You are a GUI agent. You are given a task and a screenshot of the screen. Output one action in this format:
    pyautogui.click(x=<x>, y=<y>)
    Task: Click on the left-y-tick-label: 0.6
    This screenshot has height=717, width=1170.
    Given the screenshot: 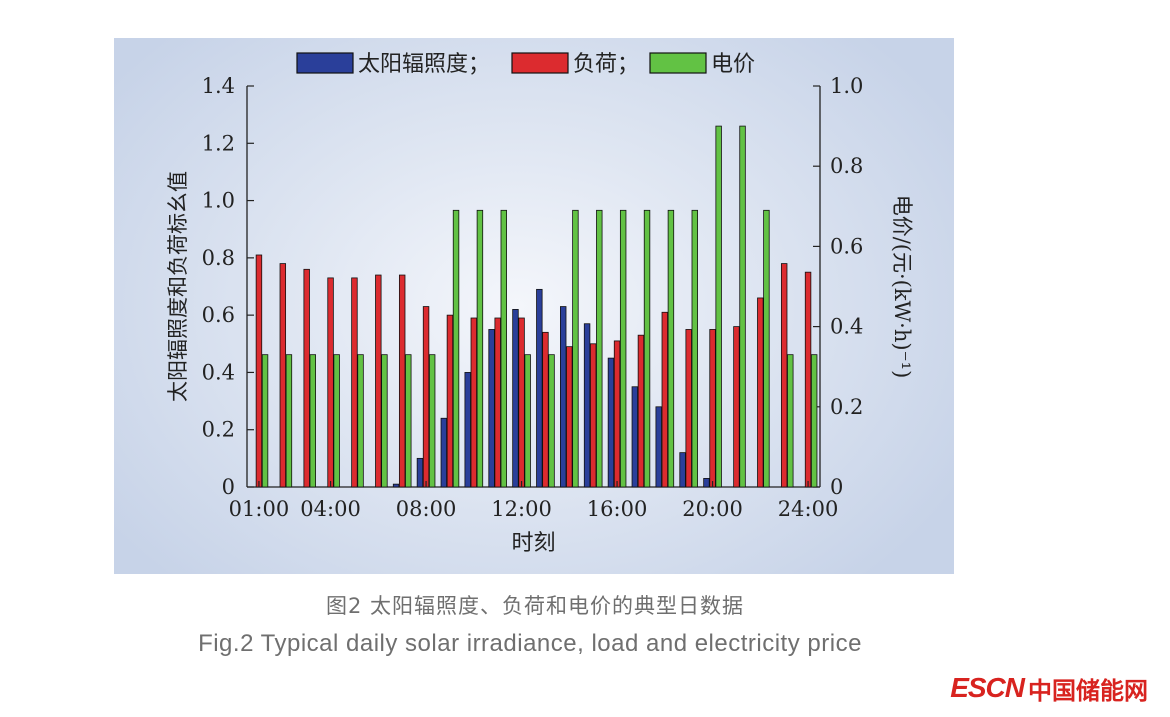 What is the action you would take?
    pyautogui.click(x=218, y=315)
    